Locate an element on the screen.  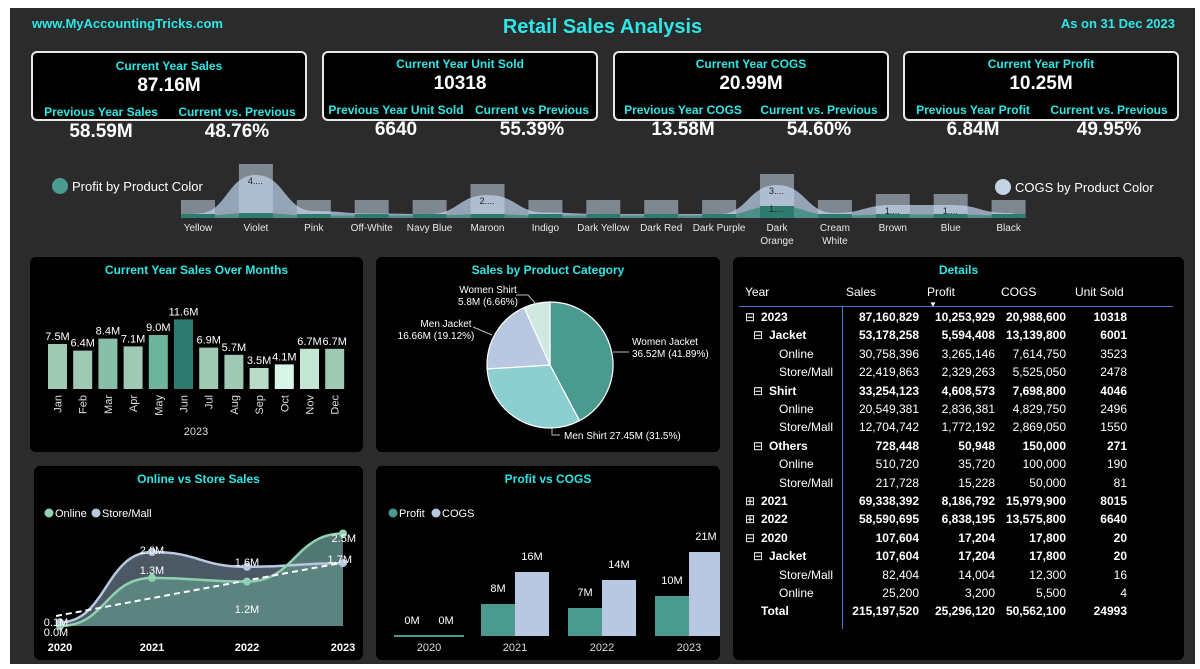
pie-detail: 16.66M (19.12%) is located at coordinates (436, 336).